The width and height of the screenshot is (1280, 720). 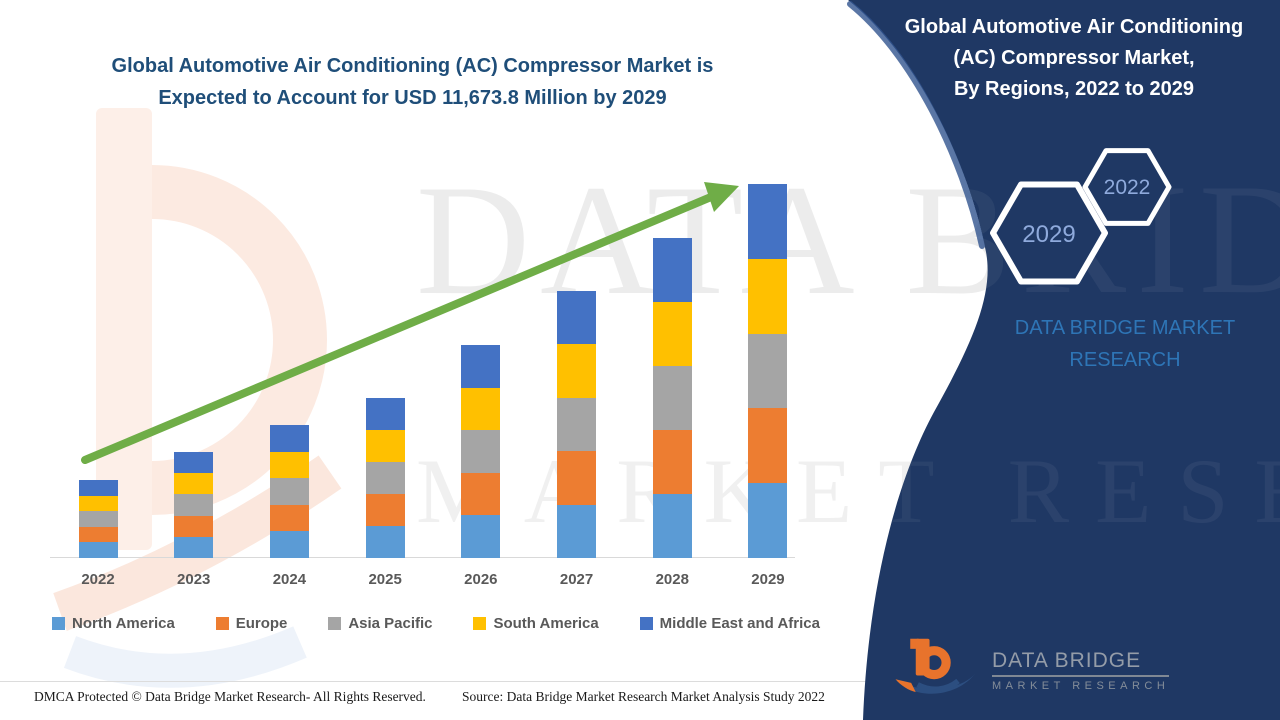 I want to click on hexagon-2022-label: 2022, so click(x=1127, y=187).